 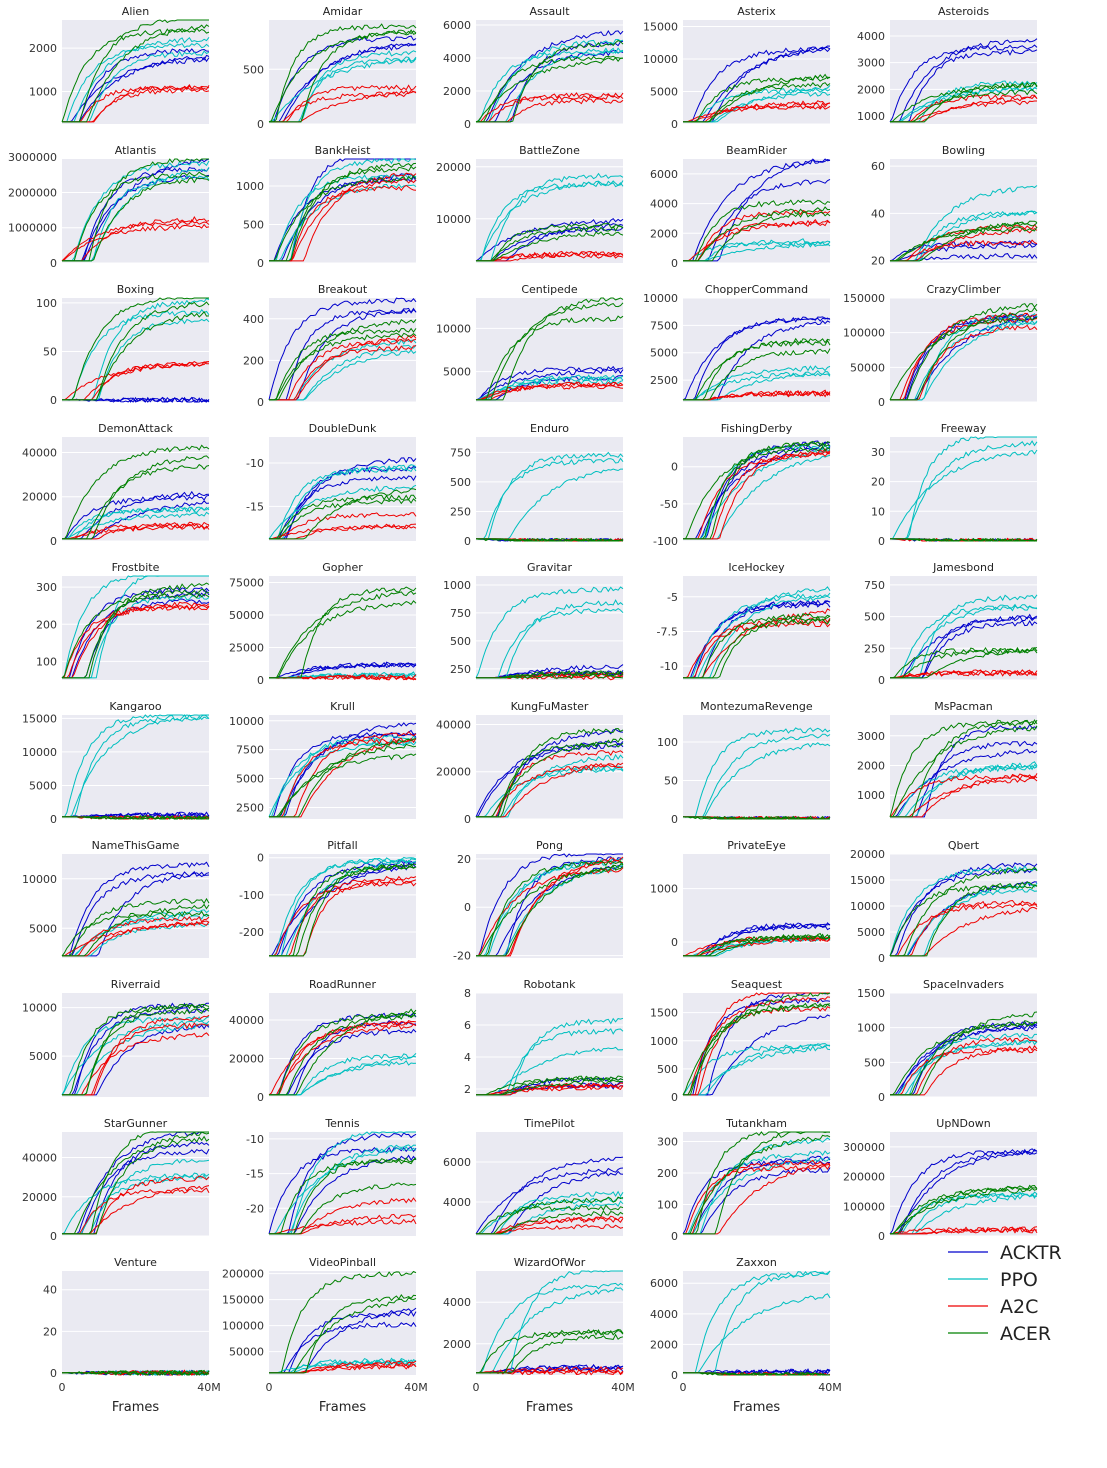 I want to click on panel-title: Kangaroo, so click(x=135, y=706).